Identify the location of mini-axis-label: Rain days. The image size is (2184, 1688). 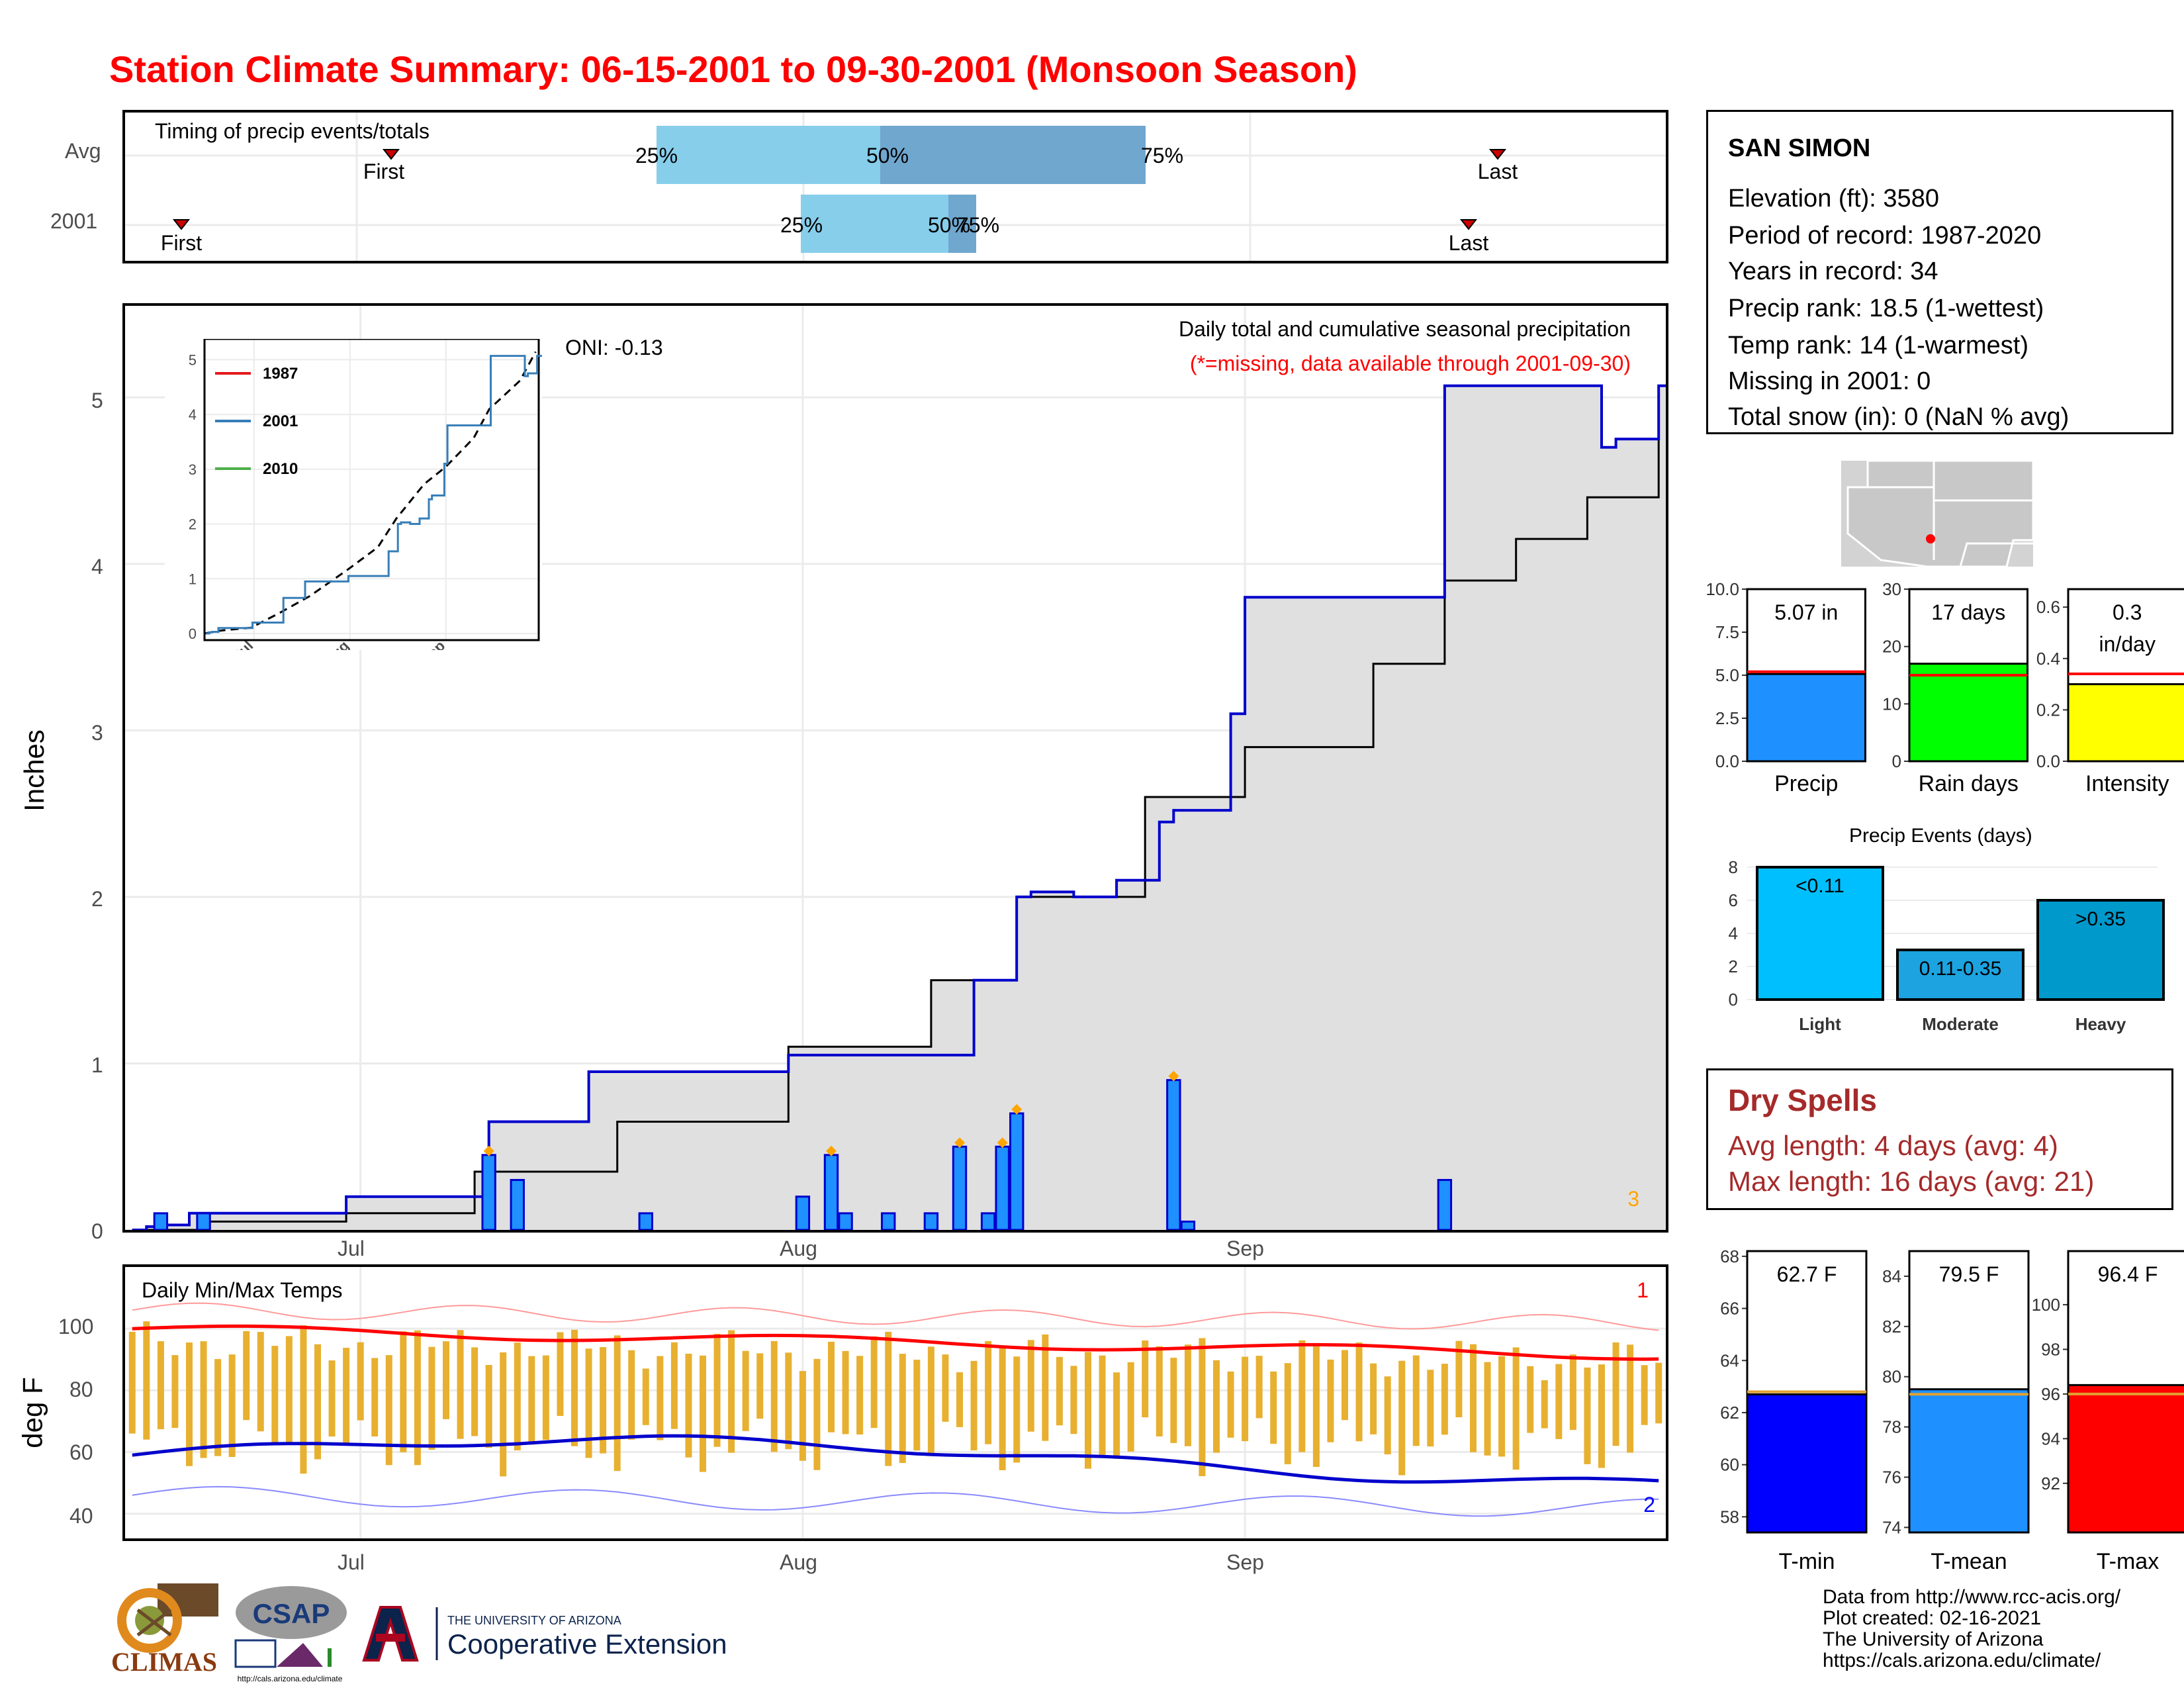
(1969, 783).